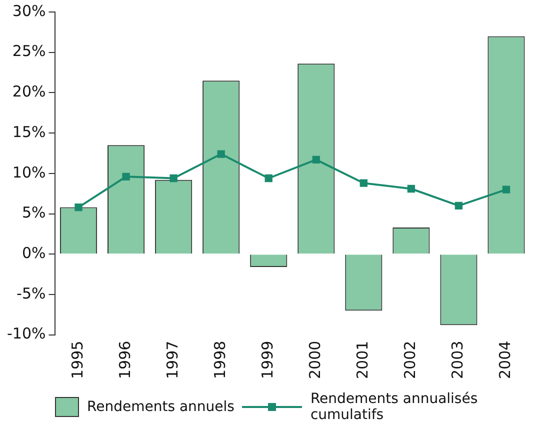  Describe the element at coordinates (505, 360) in the screenshot. I see `x-tick-label: 2004` at that location.